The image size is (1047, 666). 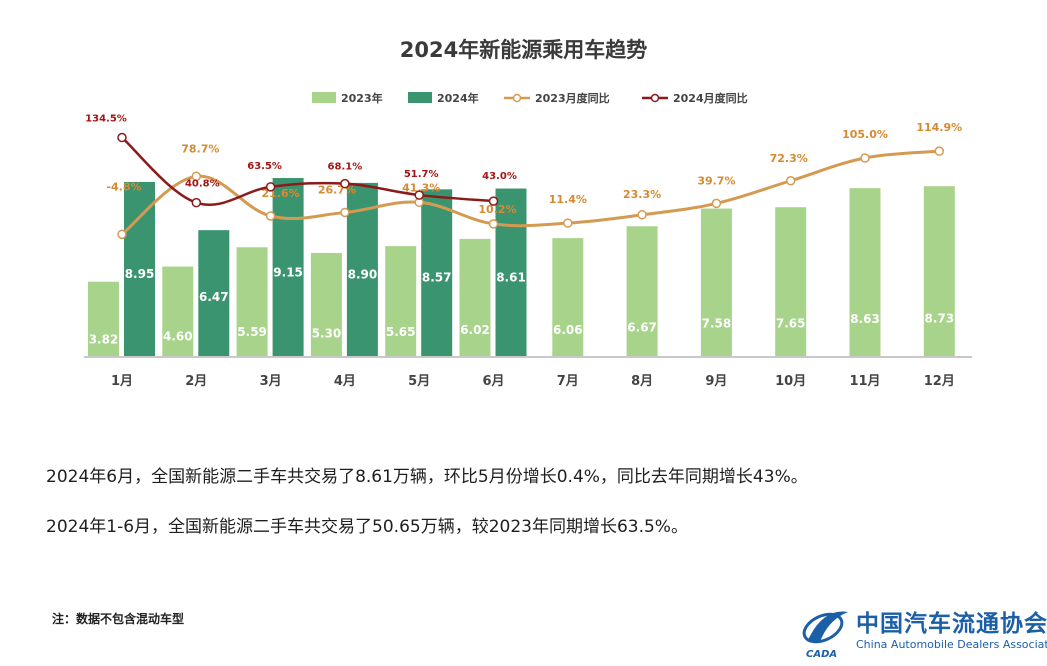 What do you see at coordinates (493, 381) in the screenshot?
I see `x-tick-label: 6月` at bounding box center [493, 381].